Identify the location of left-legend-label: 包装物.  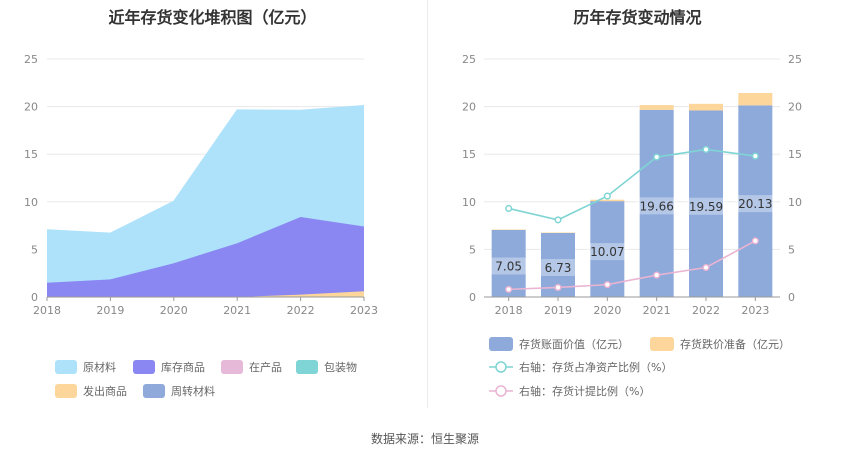
(340, 367).